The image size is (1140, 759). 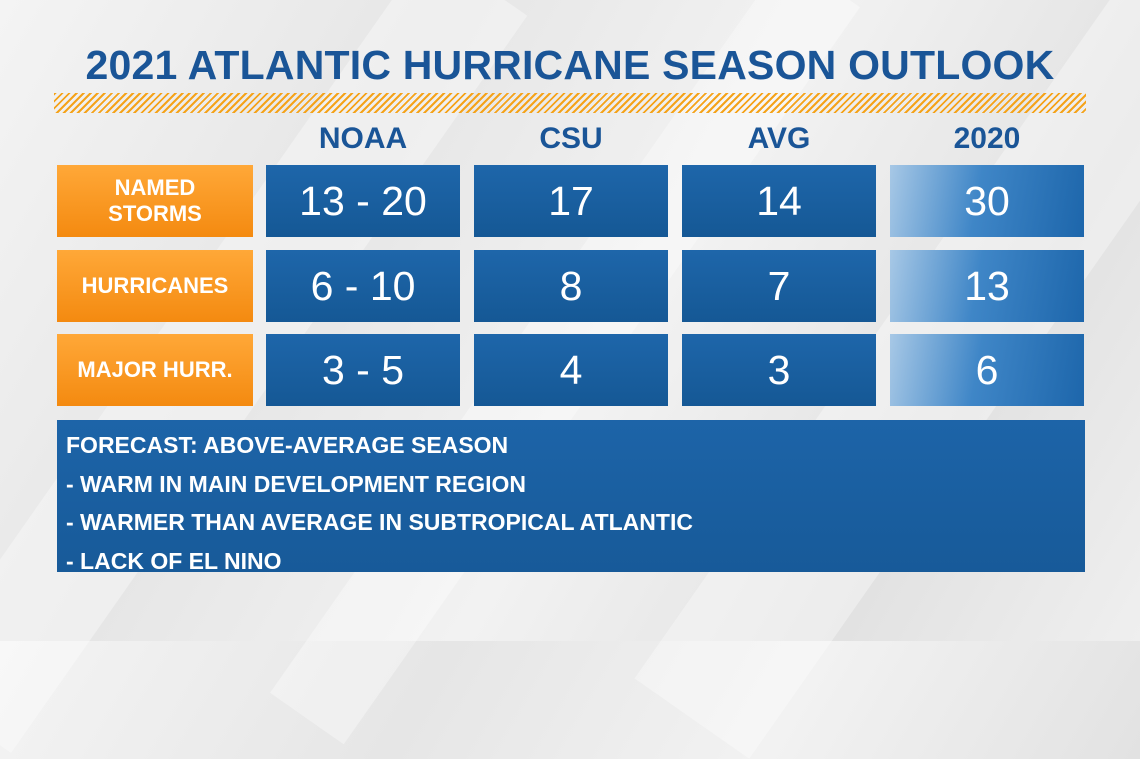 I want to click on page-title: 2021 ATLANTIC HURRICANE SEASON OUTLOOK, so click(x=570, y=65).